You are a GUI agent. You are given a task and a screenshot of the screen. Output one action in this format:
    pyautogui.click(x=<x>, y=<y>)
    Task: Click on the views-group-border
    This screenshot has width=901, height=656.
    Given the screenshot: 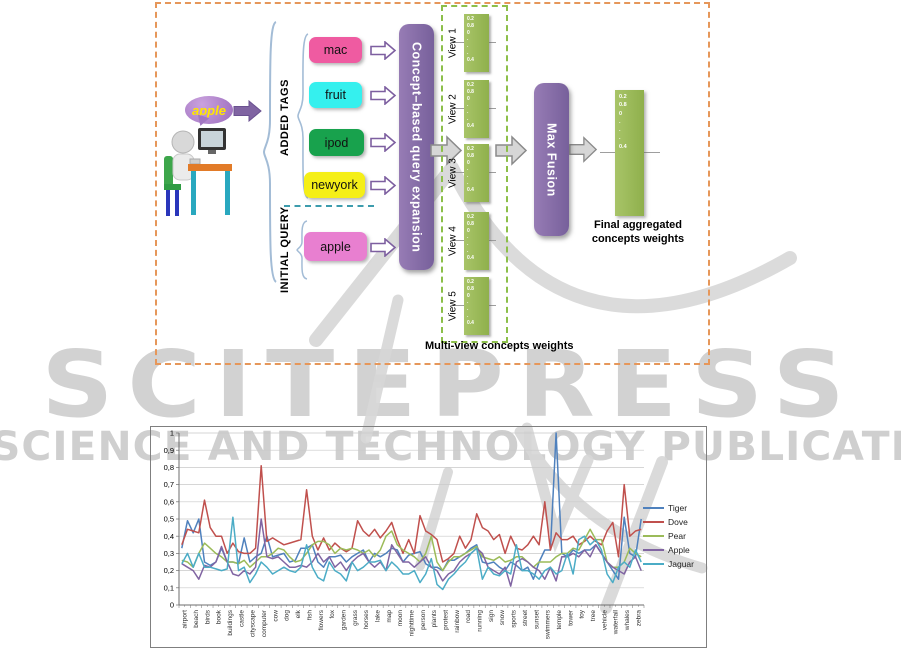 What is the action you would take?
    pyautogui.click(x=474, y=174)
    